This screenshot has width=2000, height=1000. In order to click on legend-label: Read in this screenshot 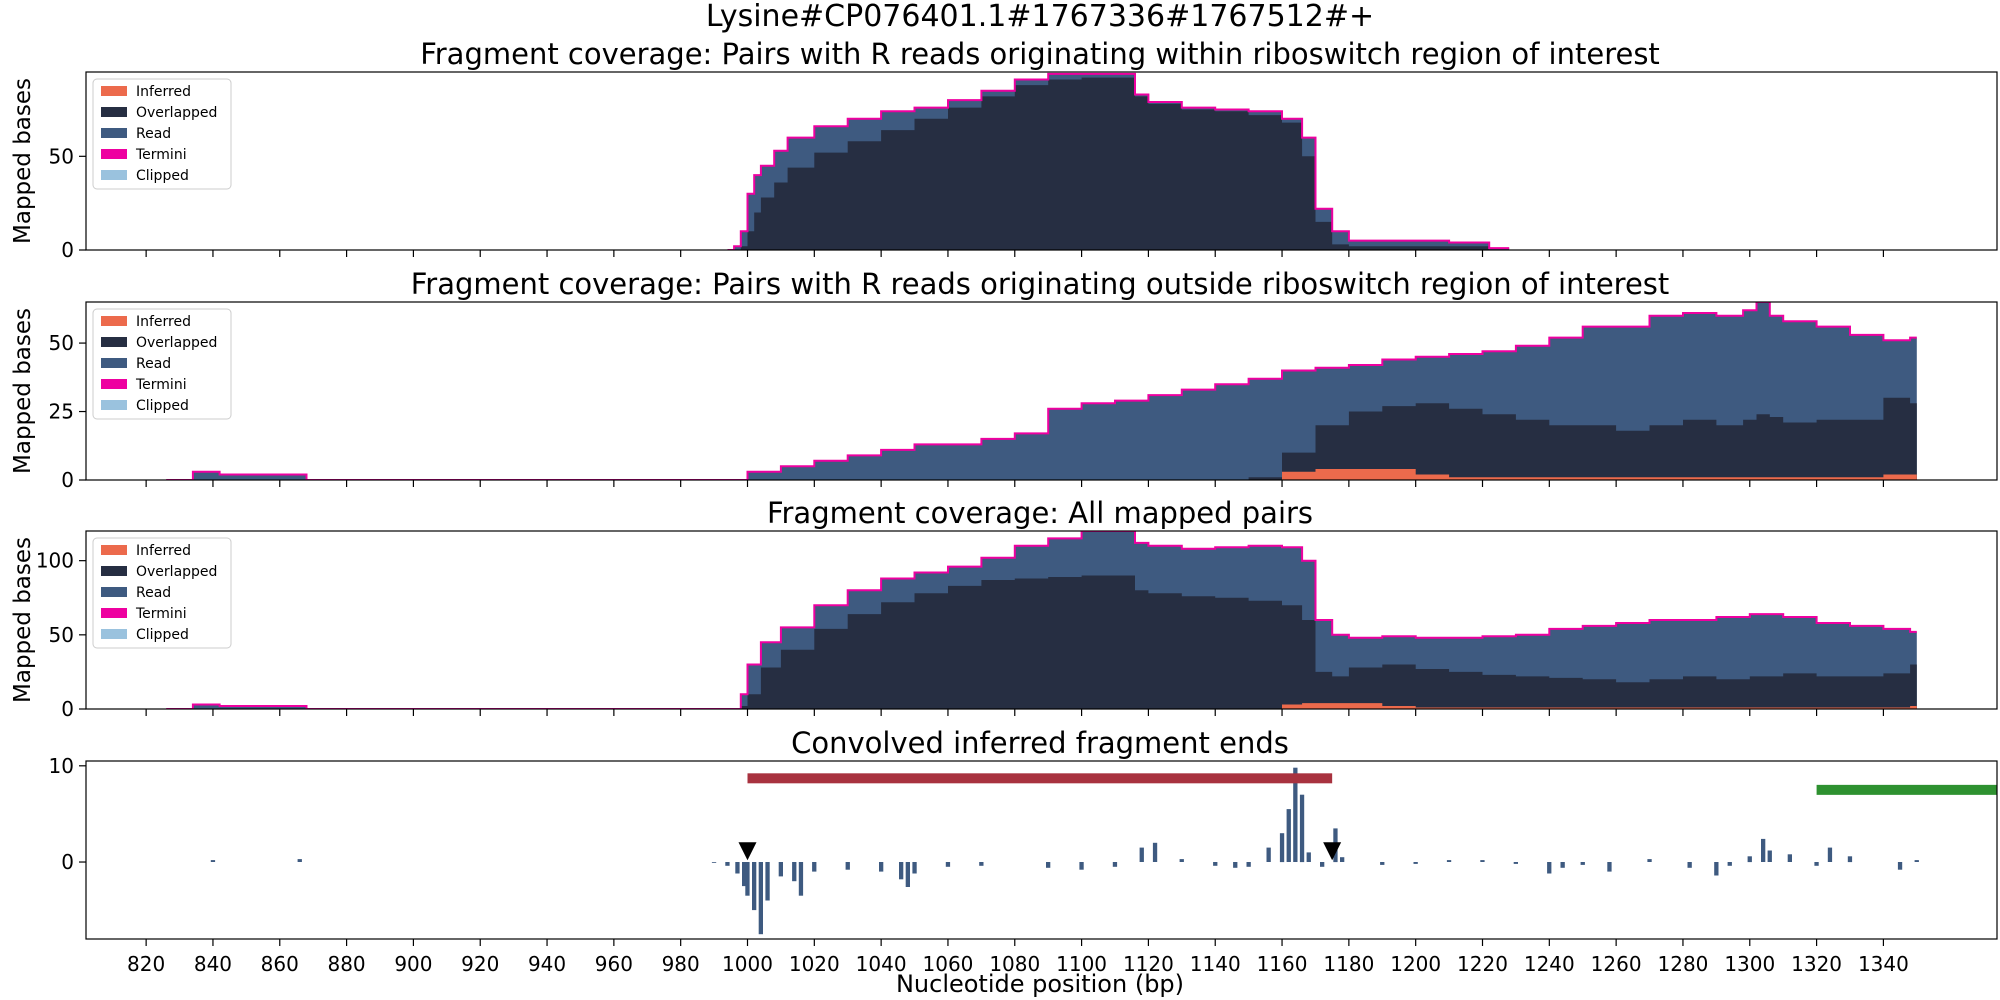, I will do `click(153, 134)`.